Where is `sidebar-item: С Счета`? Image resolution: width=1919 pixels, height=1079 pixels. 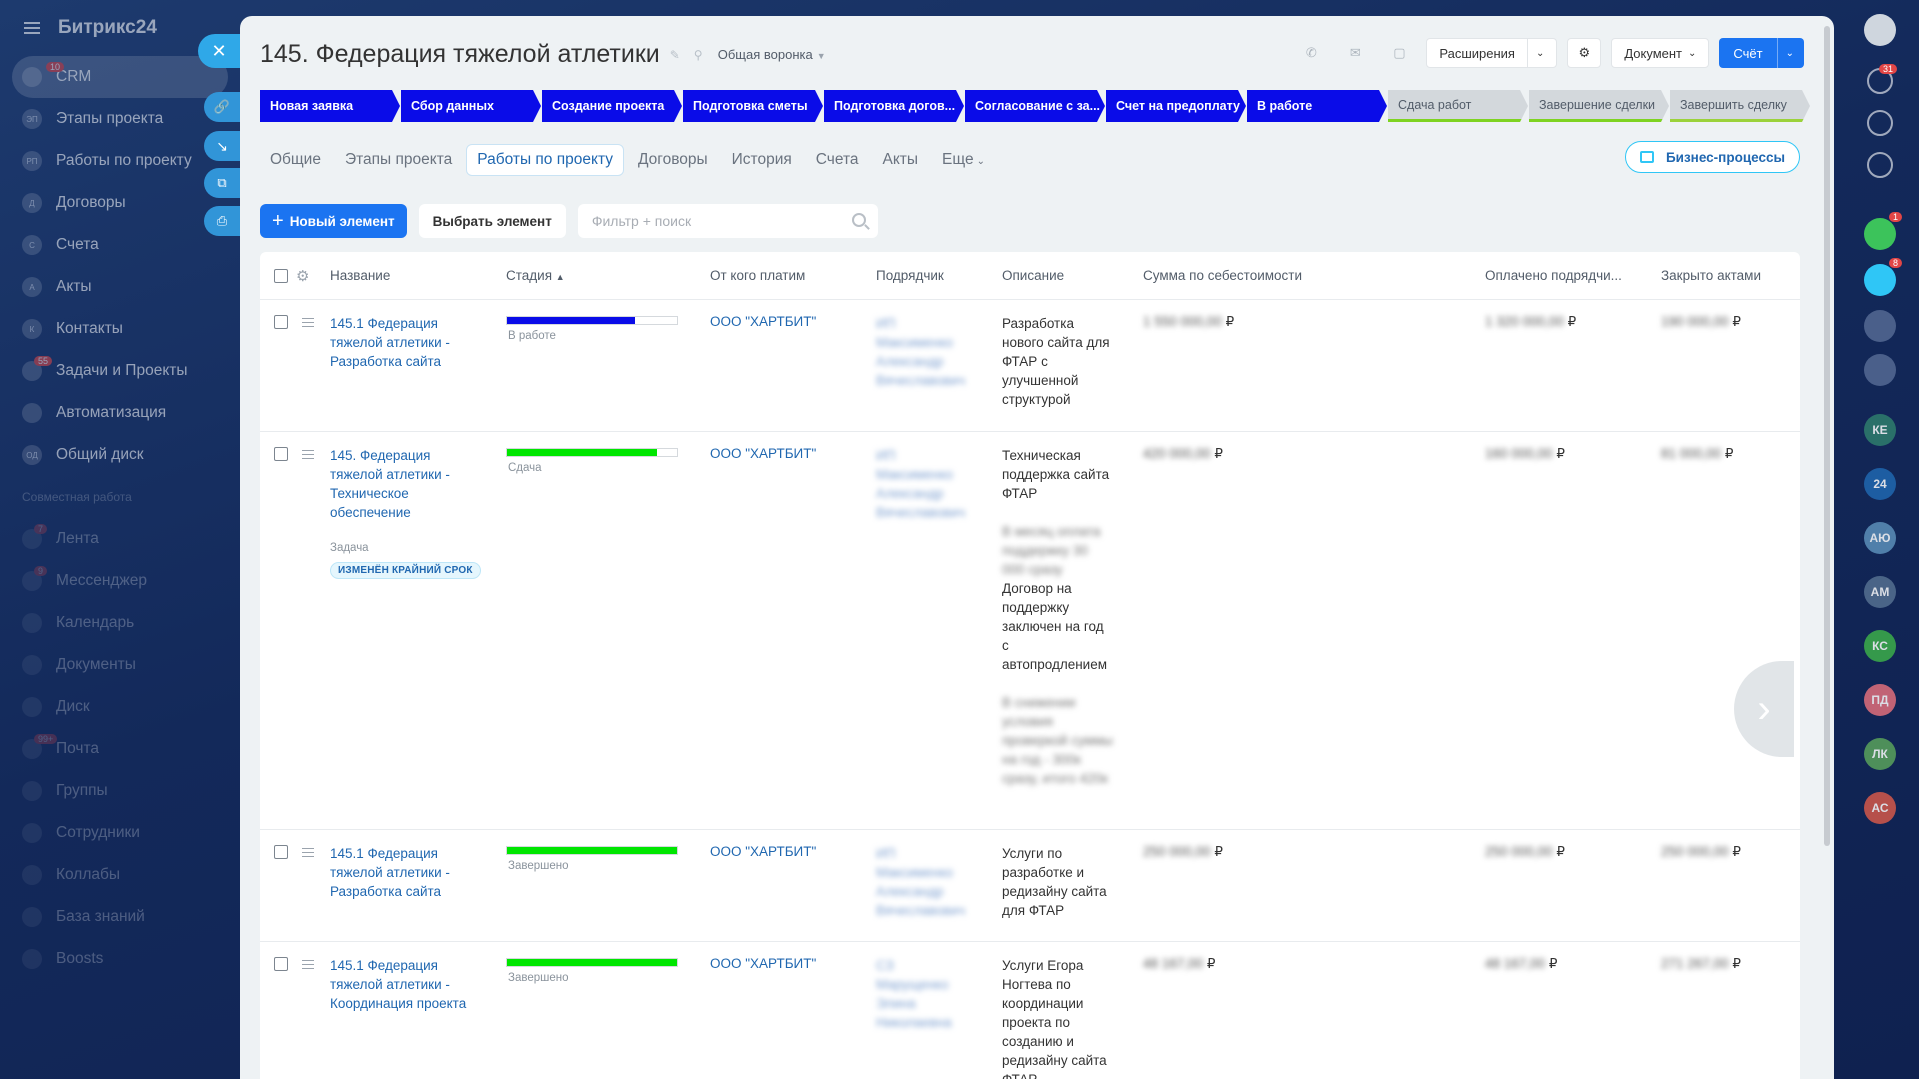 sidebar-item: С Счета is located at coordinates (120, 245).